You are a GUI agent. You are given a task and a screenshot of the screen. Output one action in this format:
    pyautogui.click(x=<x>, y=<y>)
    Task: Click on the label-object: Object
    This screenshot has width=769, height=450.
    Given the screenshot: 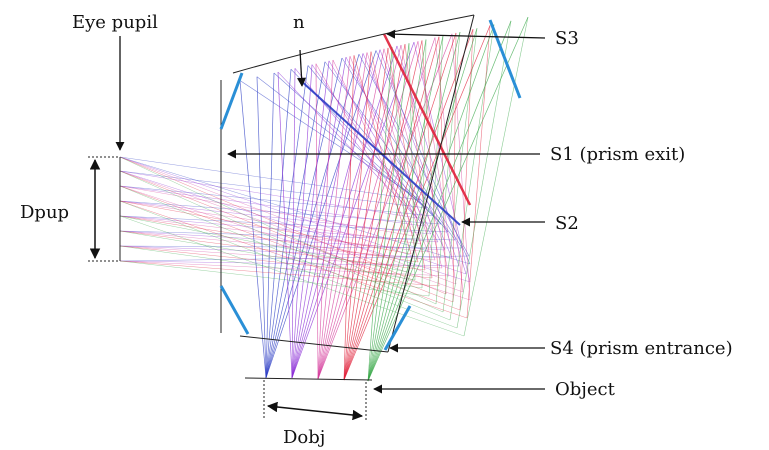 What is the action you would take?
    pyautogui.click(x=585, y=389)
    